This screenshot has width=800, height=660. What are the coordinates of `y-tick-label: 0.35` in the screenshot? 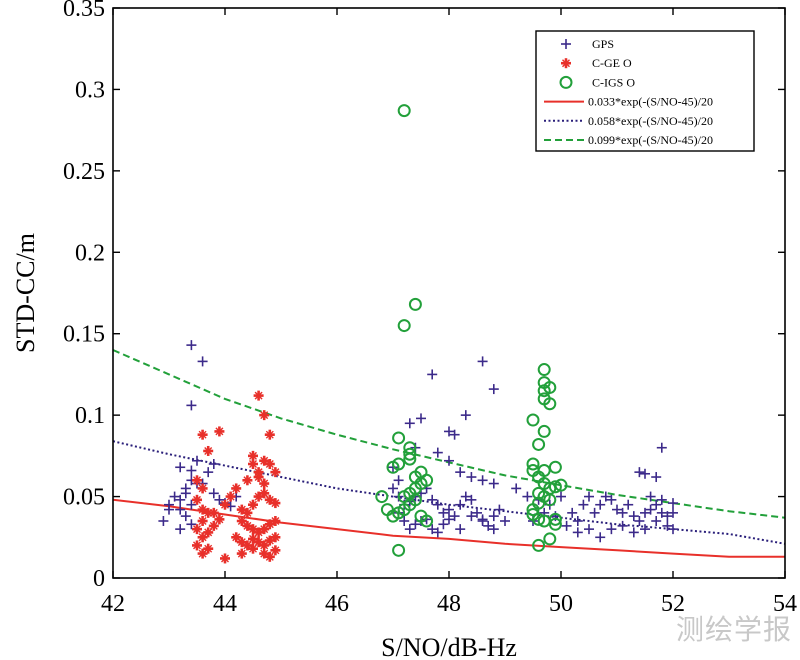 It's located at (84, 11).